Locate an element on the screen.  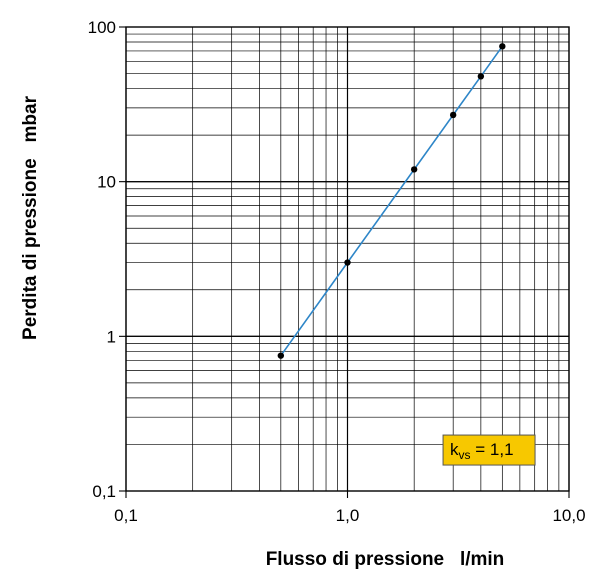
y-tick-label: 1 is located at coordinates (111, 336).